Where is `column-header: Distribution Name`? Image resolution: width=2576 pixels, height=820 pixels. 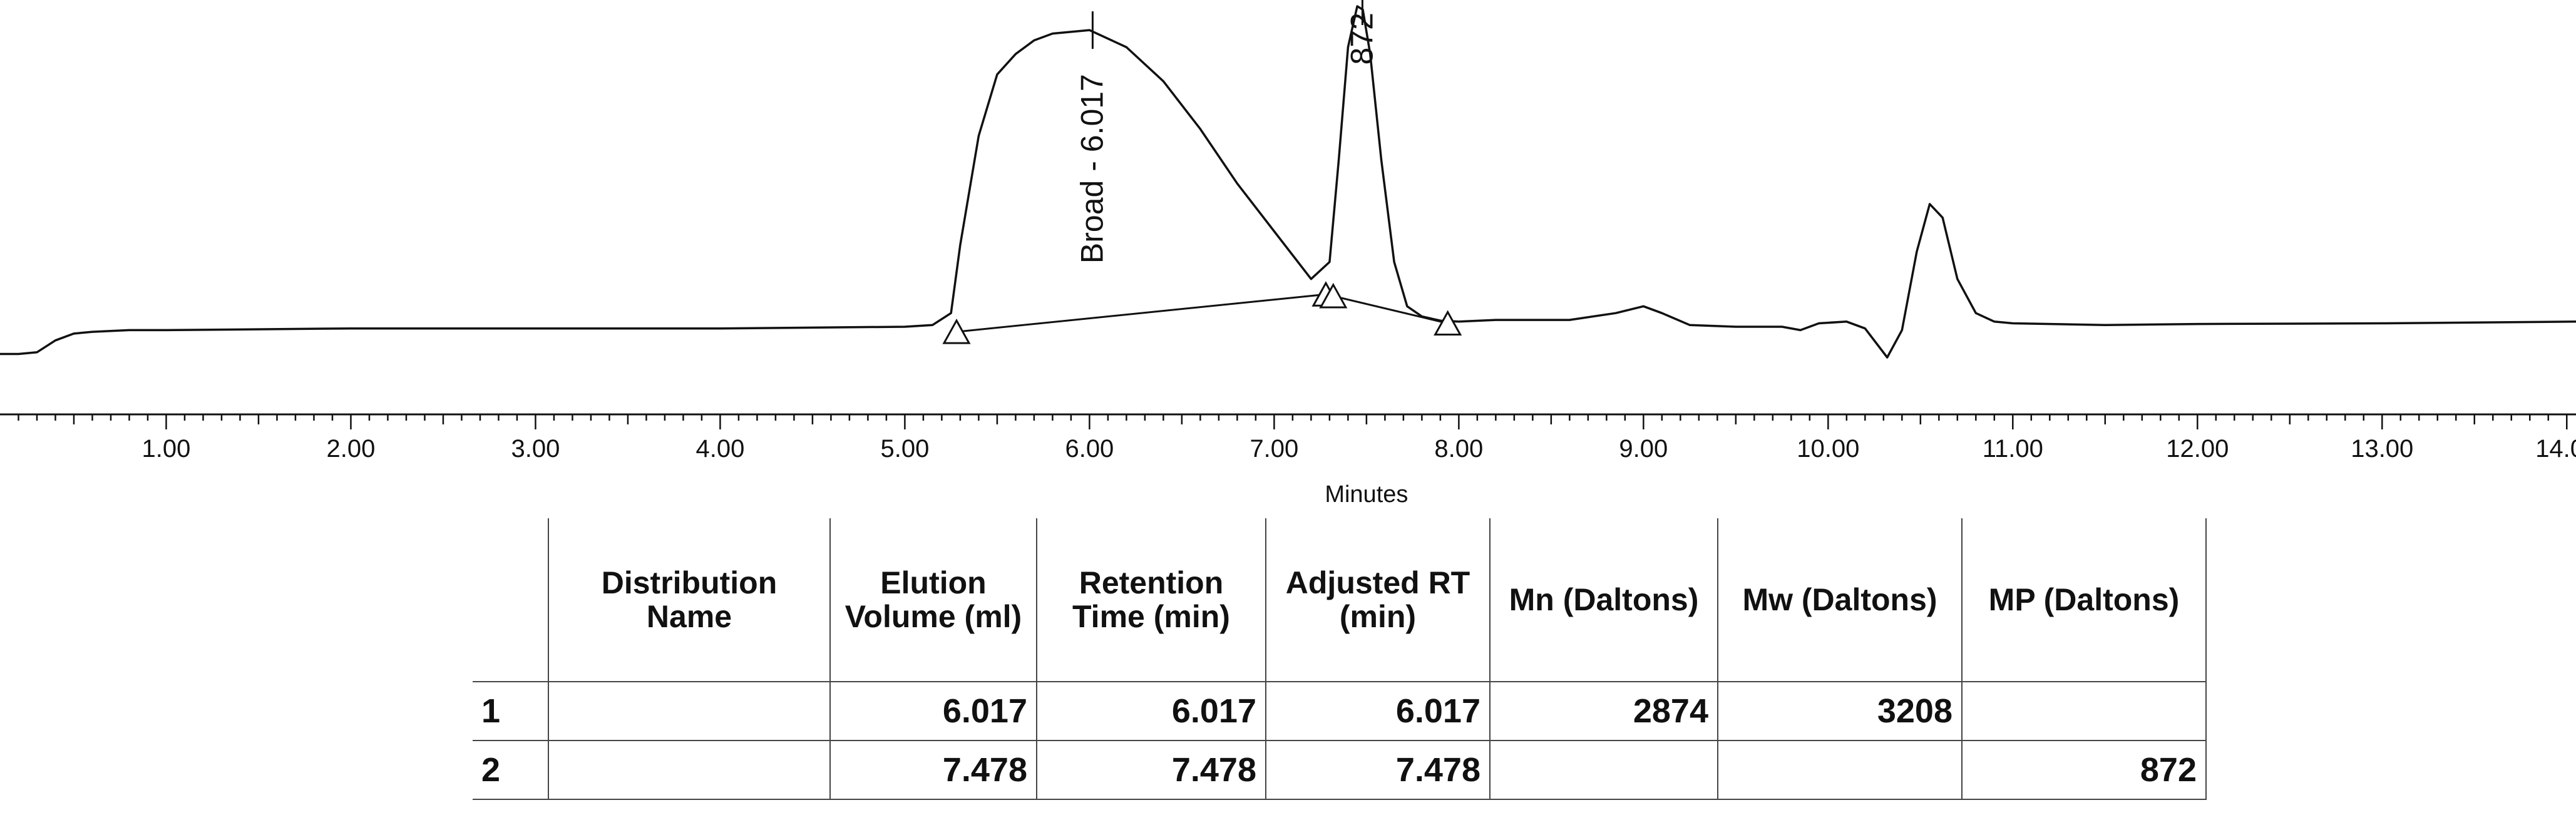 column-header: Distribution Name is located at coordinates (689, 600).